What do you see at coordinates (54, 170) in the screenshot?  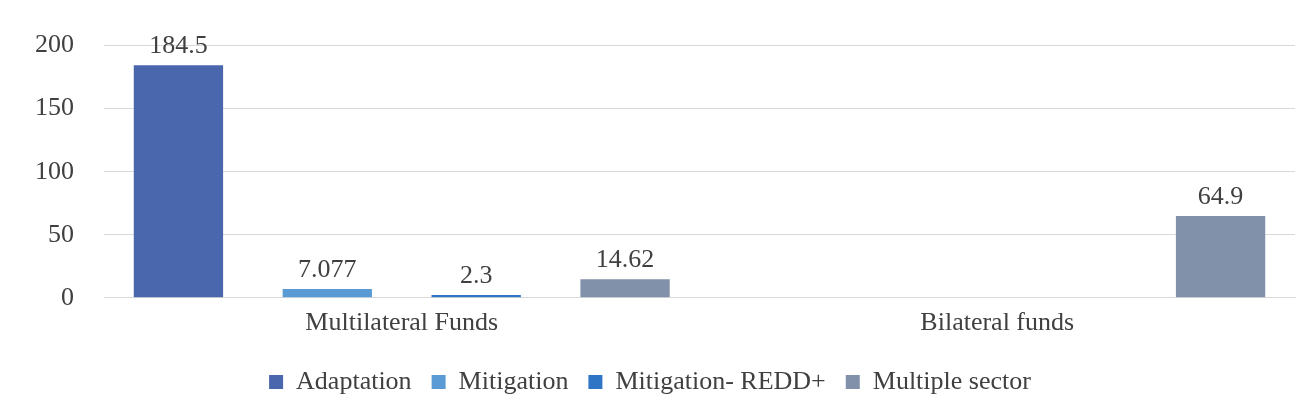 I see `y-tick-label: 100` at bounding box center [54, 170].